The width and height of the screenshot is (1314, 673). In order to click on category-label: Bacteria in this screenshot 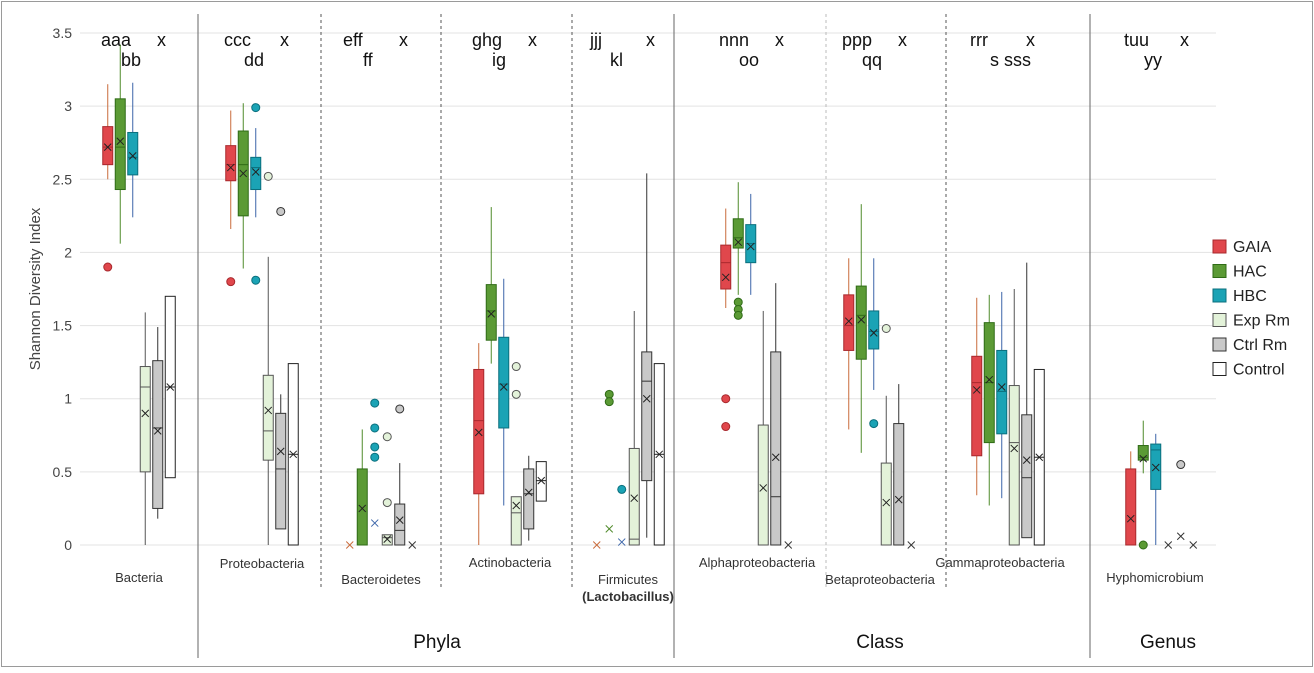, I will do `click(139, 577)`.